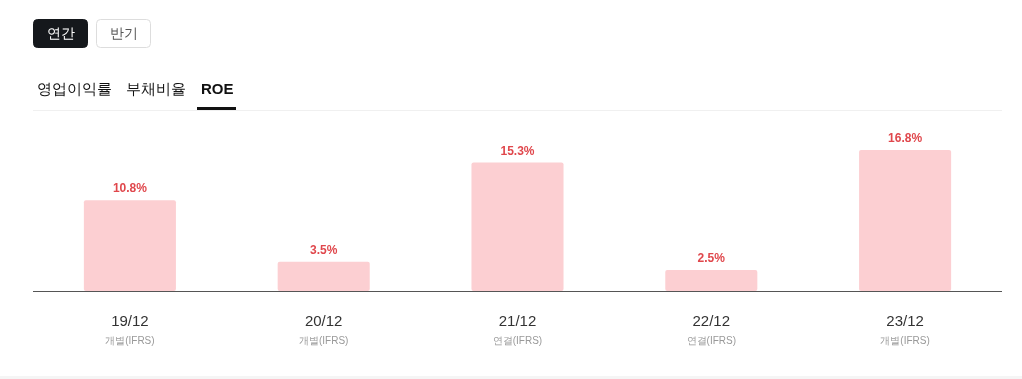 The width and height of the screenshot is (1022, 379). What do you see at coordinates (905, 138) in the screenshot?
I see `data-label: 16.8%` at bounding box center [905, 138].